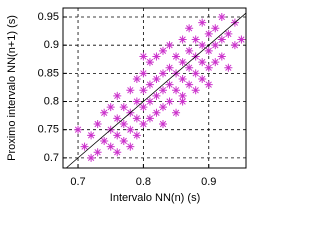 The height and width of the screenshot is (240, 320). Describe the element at coordinates (51, 158) in the screenshot. I see `y-tick-label: 0.7` at that location.